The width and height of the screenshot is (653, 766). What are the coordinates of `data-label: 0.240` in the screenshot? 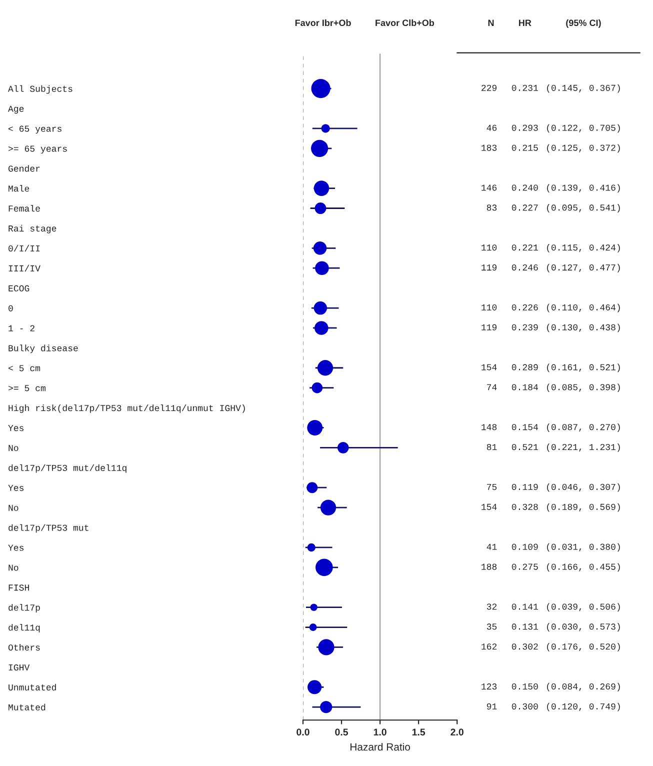 It's located at (525, 187).